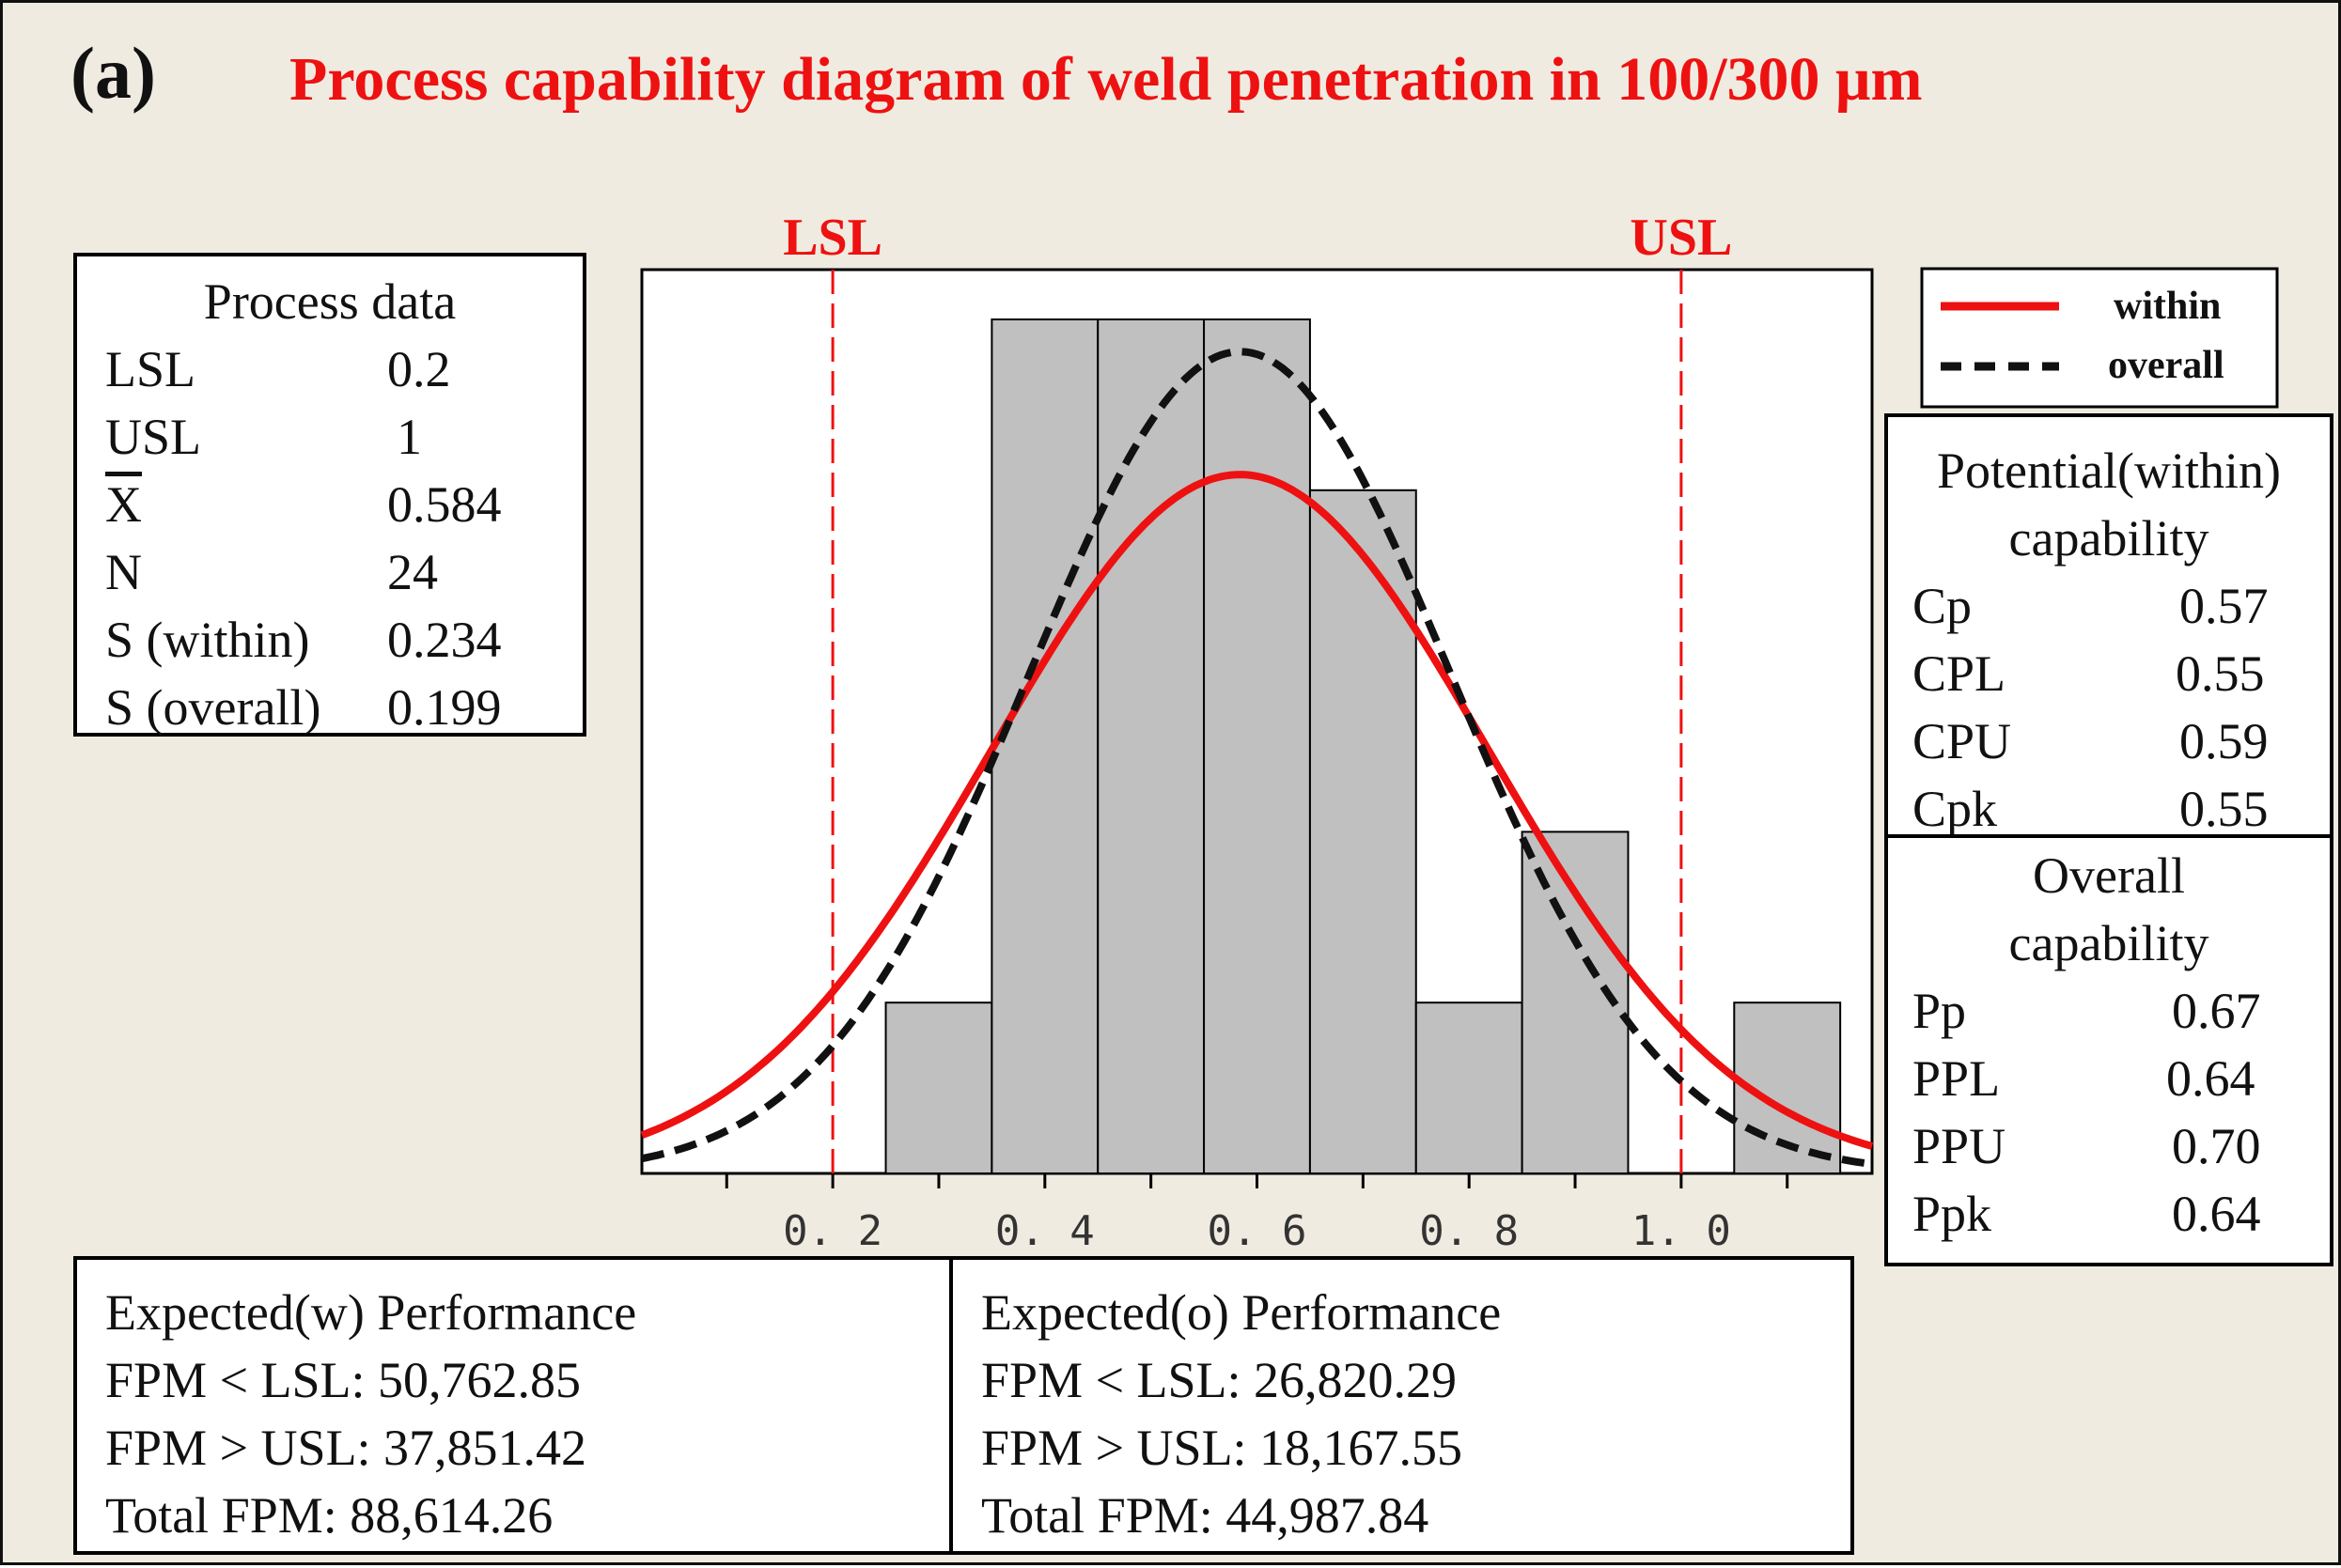 This screenshot has height=1568, width=2341. I want to click on ticks-layer: 0. 2 0. 4 0. 6 0. 8 1. 0, so click(1257, 1214).